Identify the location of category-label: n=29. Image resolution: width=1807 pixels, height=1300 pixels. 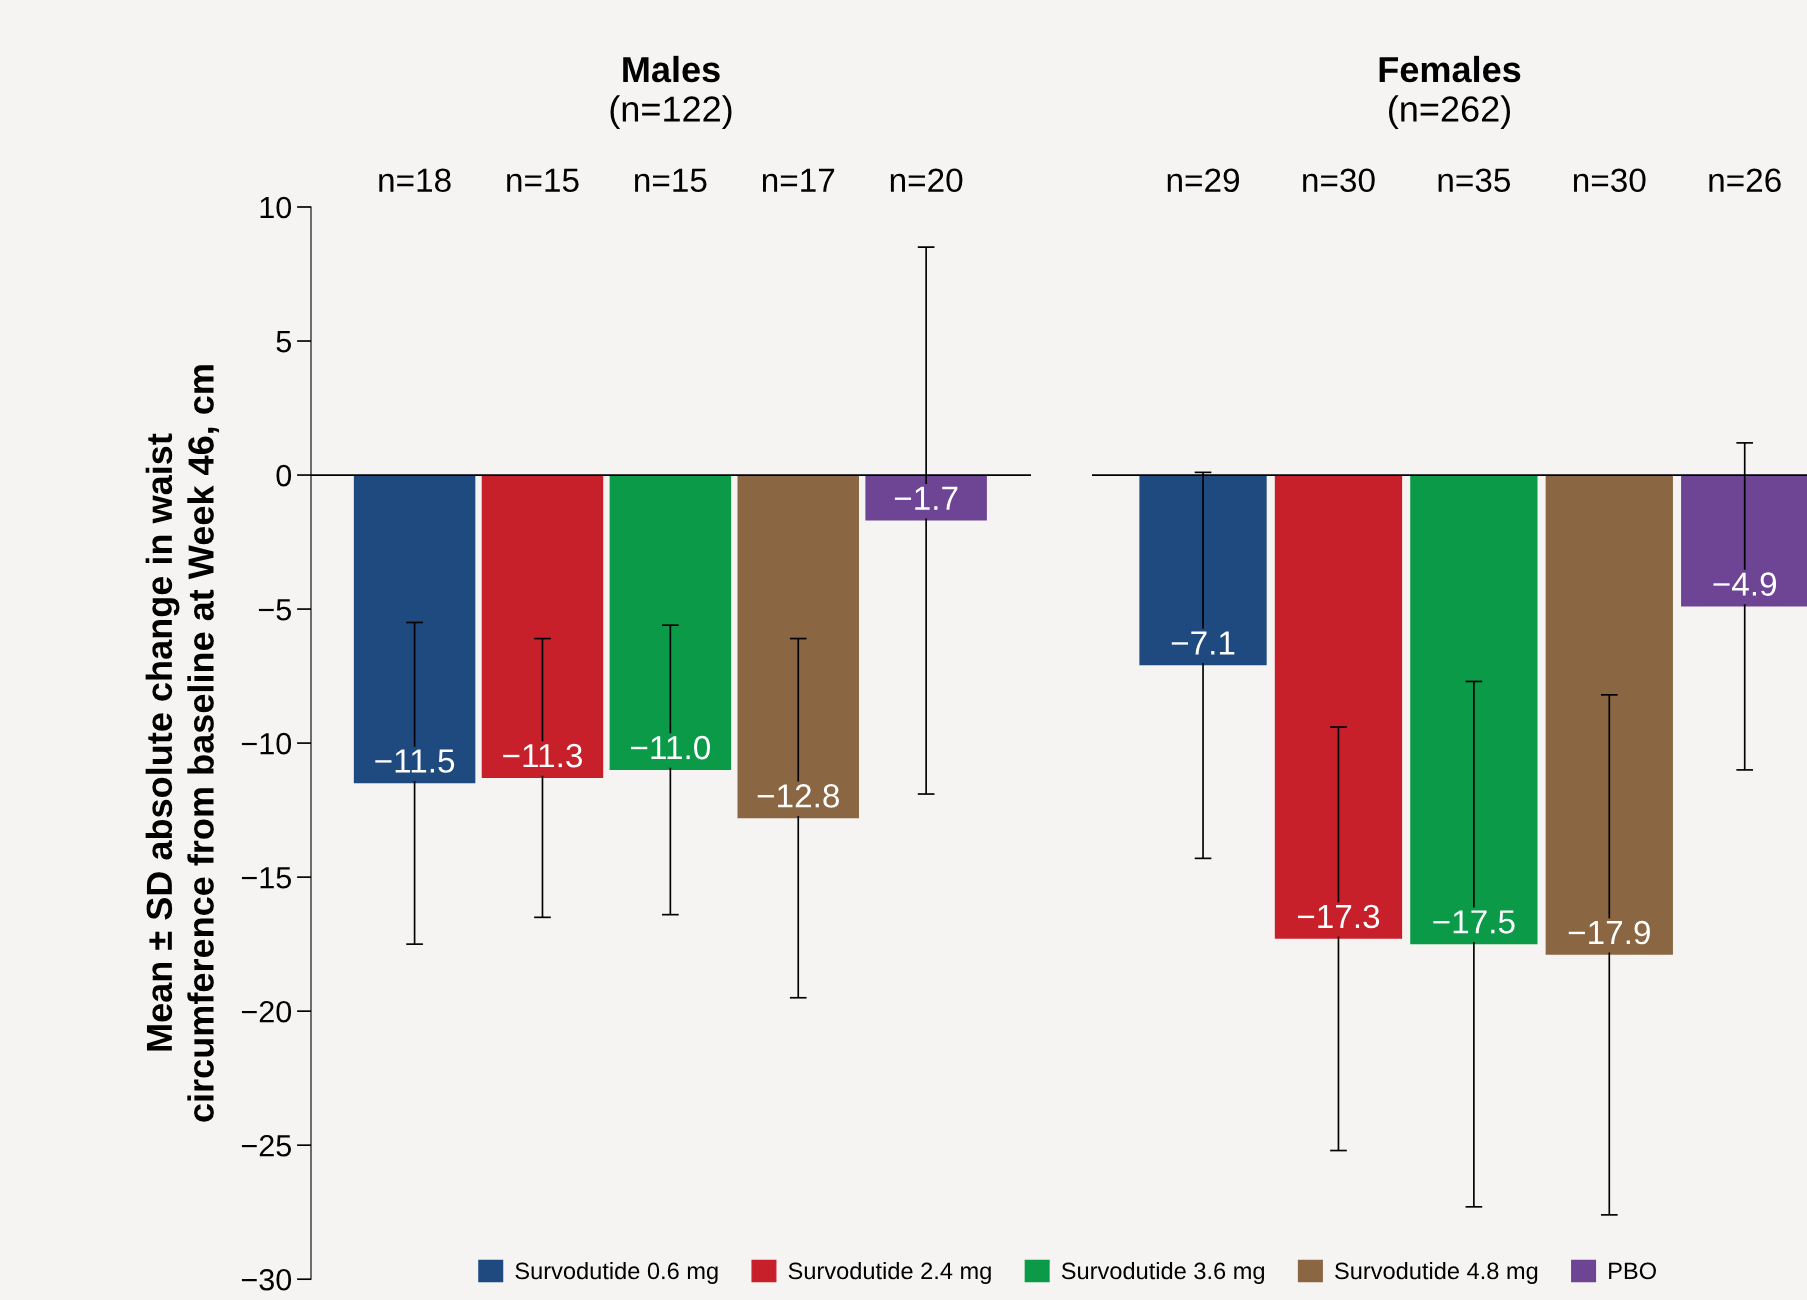
(1203, 180).